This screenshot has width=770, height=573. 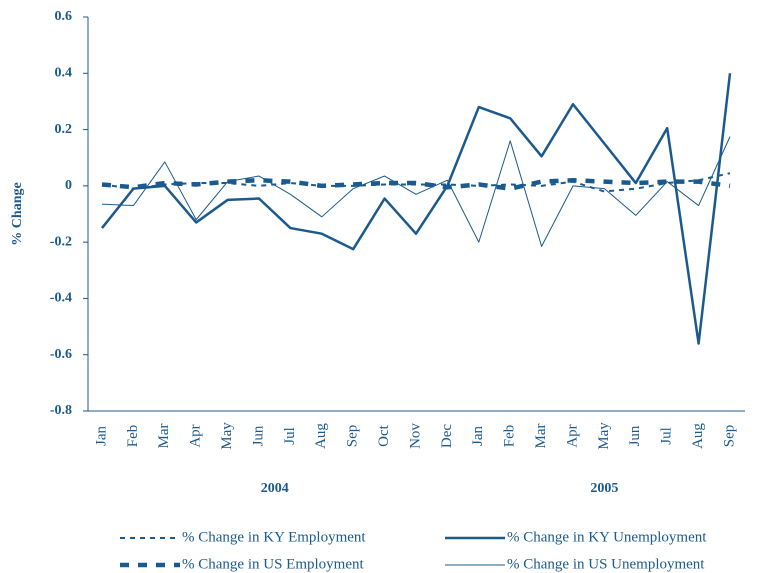 I want to click on legend-label: % Change in US Unemployment, so click(x=606, y=564).